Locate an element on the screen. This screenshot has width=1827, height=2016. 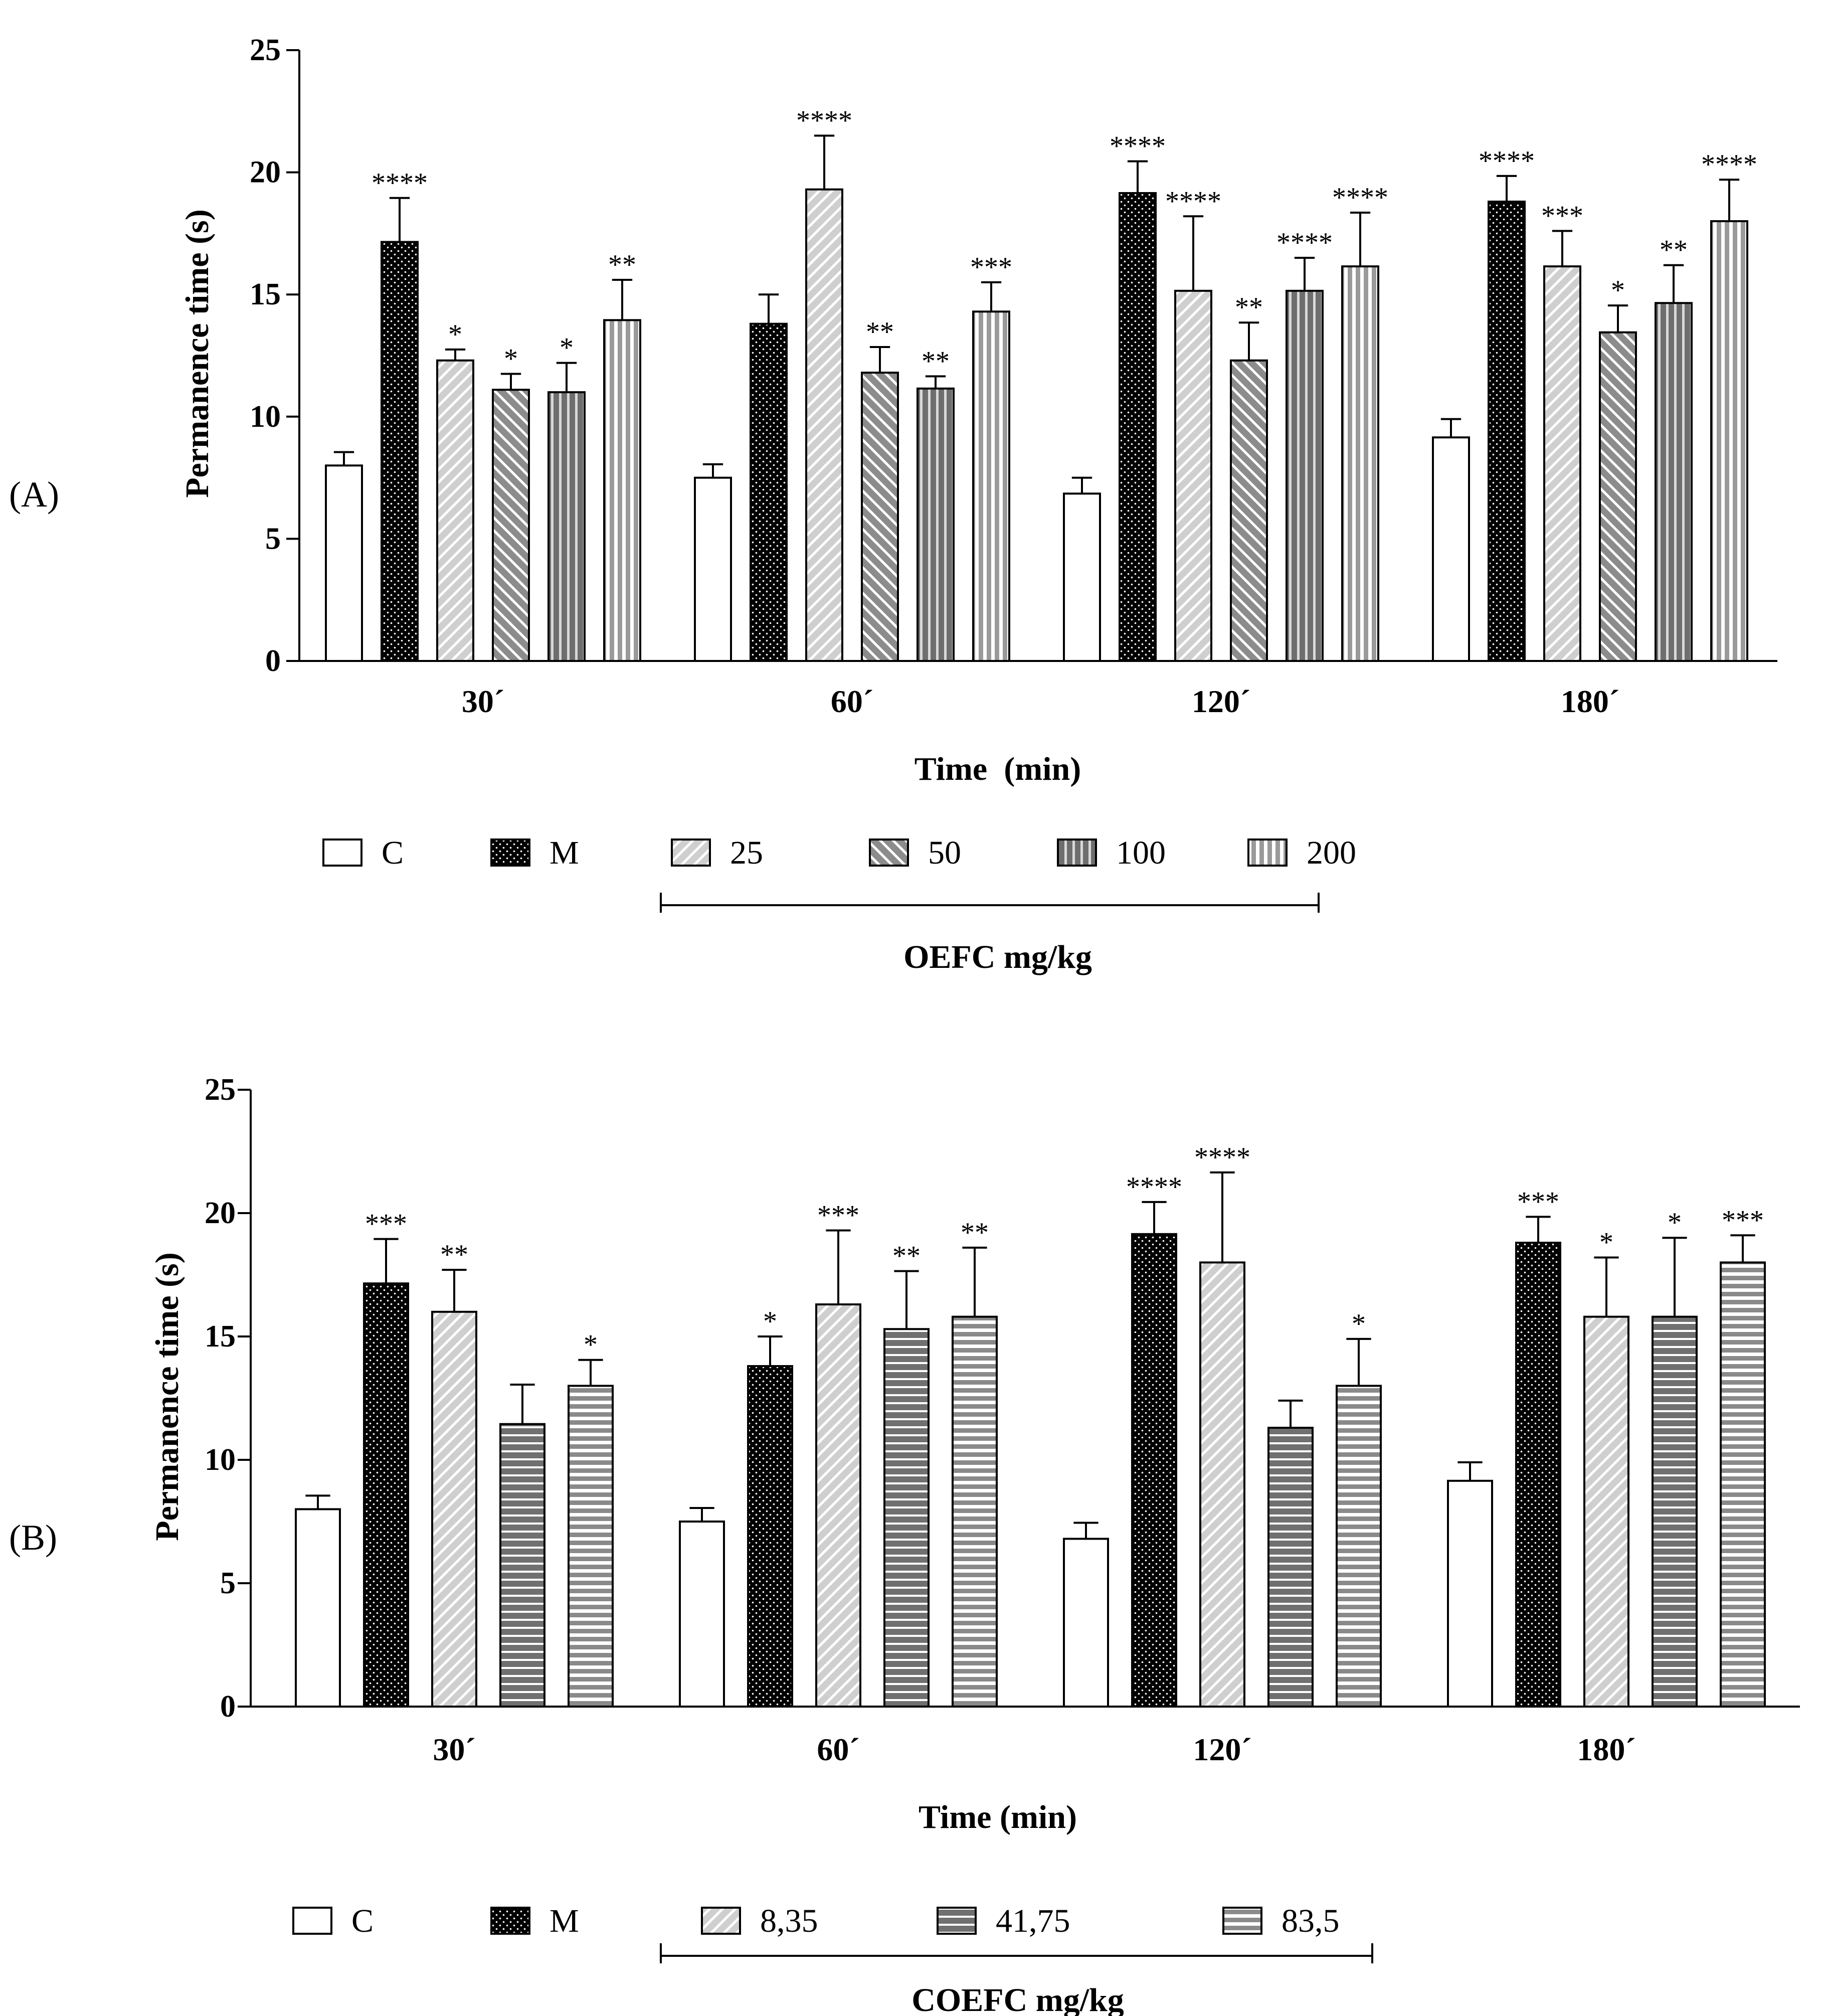
panel-b-y-tick-label: 10 is located at coordinates (220, 1460).